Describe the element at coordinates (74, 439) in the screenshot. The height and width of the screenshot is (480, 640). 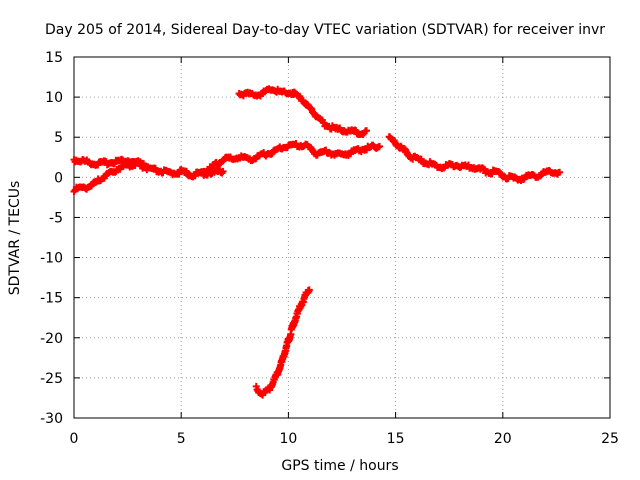
I see `x-tick-label: 0` at that location.